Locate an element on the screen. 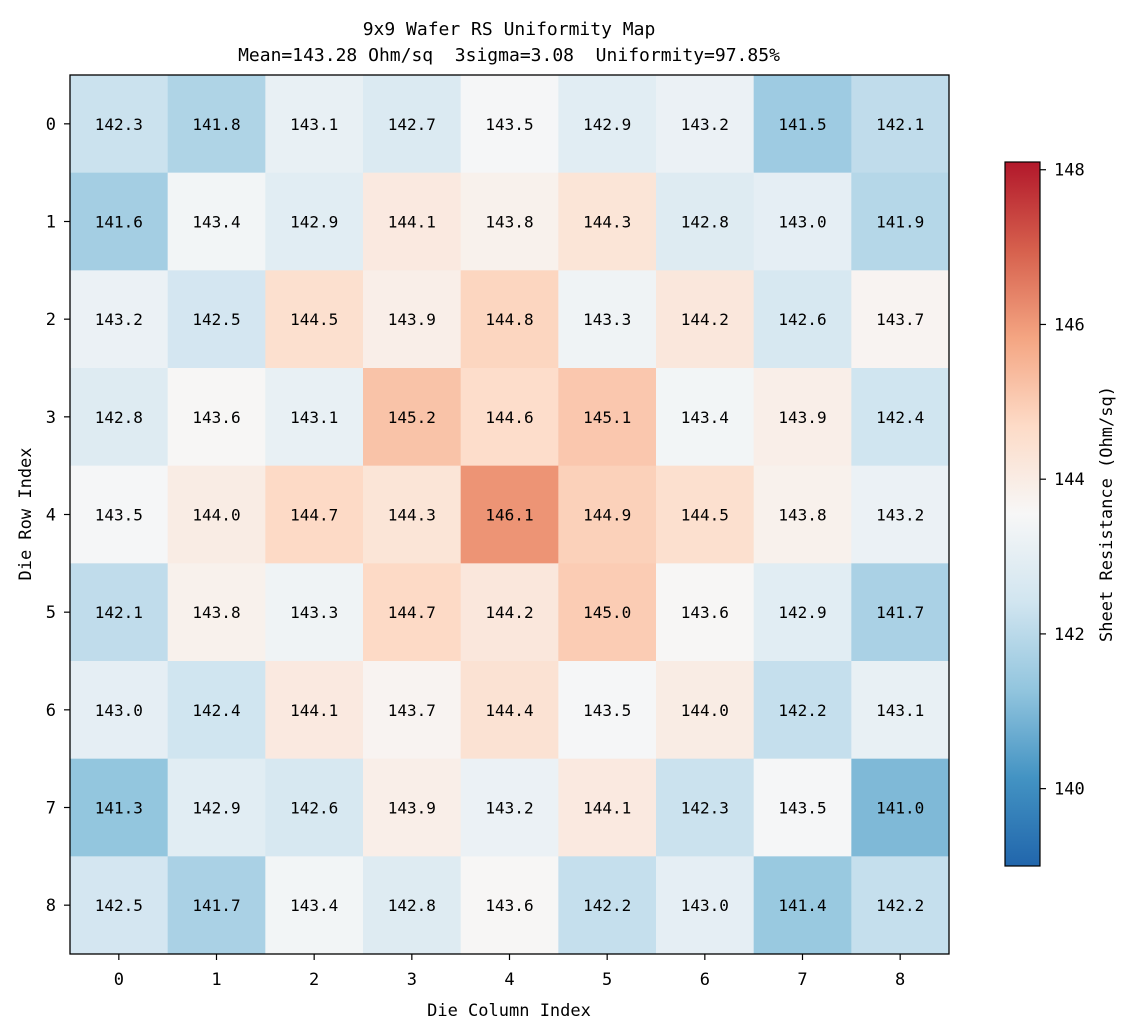 The image size is (1131, 1035). cell-value-label: 141.0 is located at coordinates (900, 808).